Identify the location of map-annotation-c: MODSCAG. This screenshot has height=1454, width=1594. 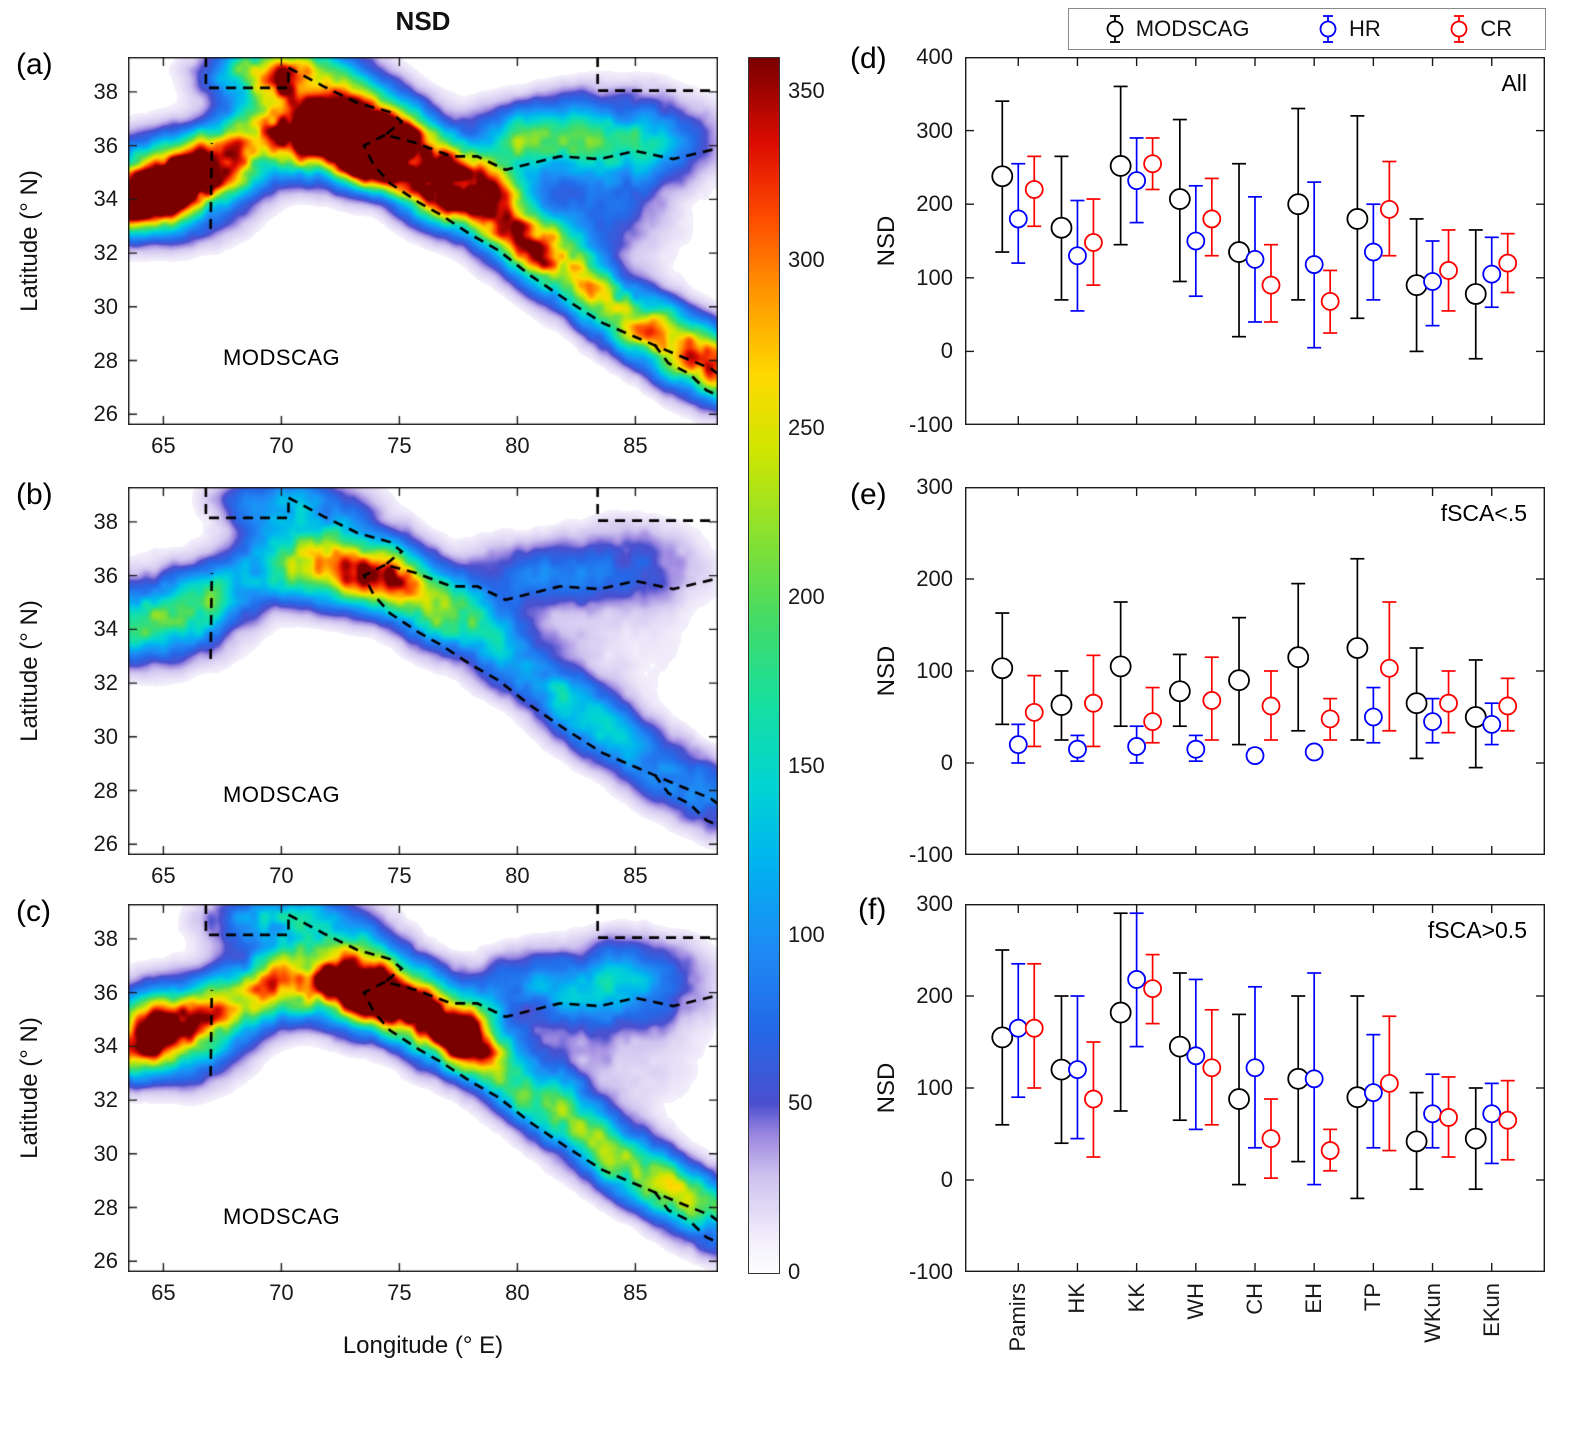
(282, 1216).